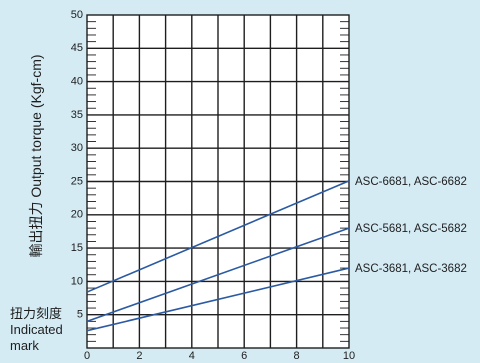 This screenshot has height=363, width=480. Describe the element at coordinates (411, 182) in the screenshot. I see `series-label-1: ASC-6681, ASC-6682` at that location.